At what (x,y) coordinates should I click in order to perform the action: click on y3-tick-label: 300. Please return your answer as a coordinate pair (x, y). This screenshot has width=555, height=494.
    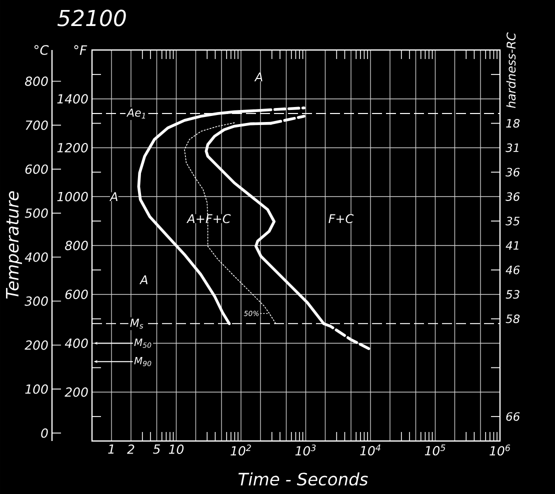
    Looking at the image, I should click on (36, 301).